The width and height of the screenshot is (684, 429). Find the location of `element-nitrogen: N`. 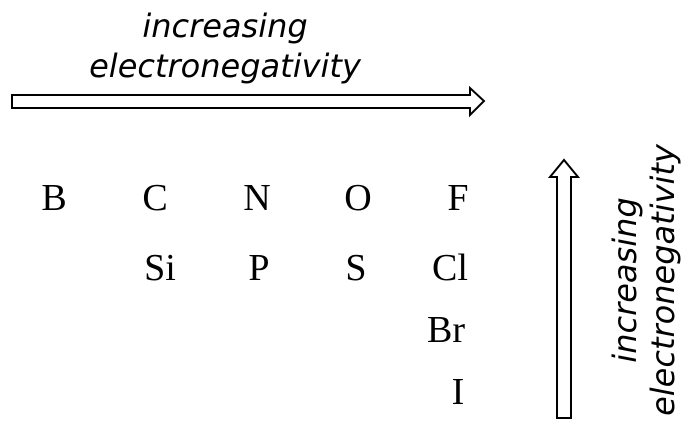

element-nitrogen: N is located at coordinates (257, 198).